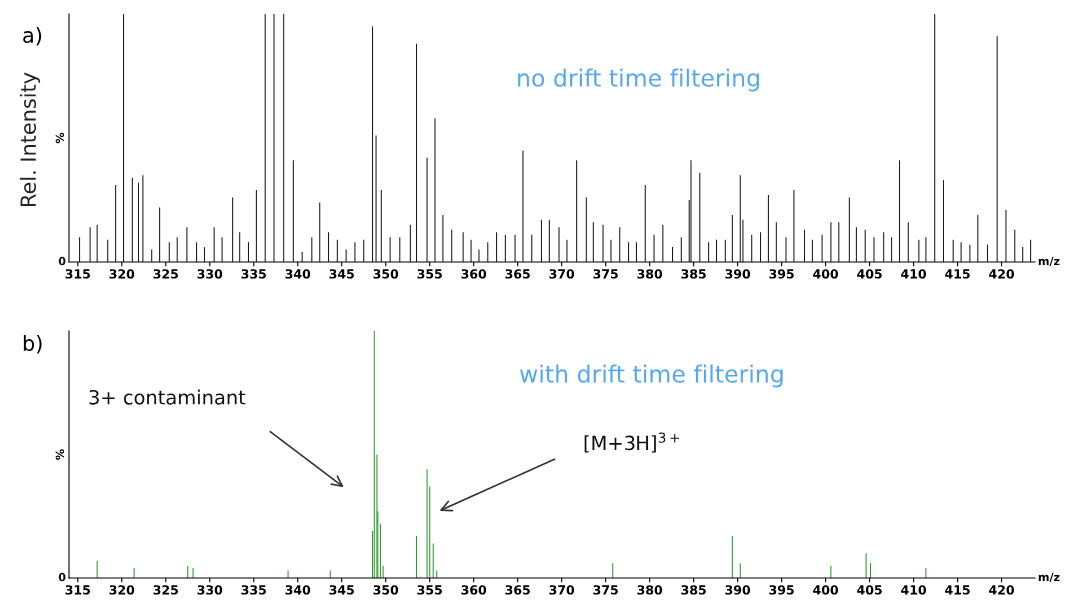  What do you see at coordinates (167, 397) in the screenshot?
I see `annotation: 3+ contaminant` at bounding box center [167, 397].